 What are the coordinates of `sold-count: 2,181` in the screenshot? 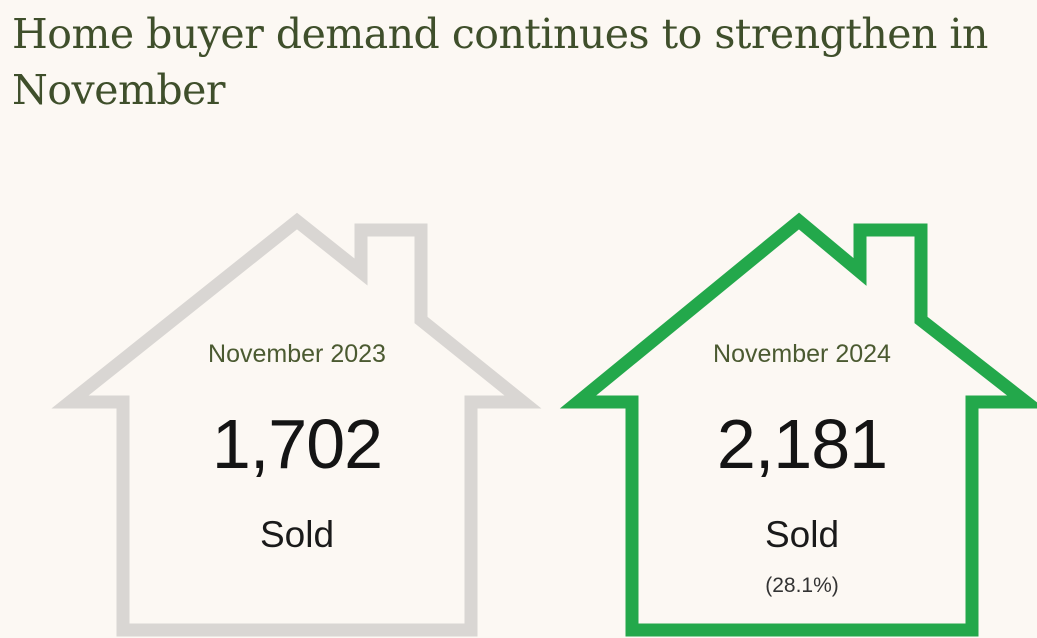 It's located at (802, 444).